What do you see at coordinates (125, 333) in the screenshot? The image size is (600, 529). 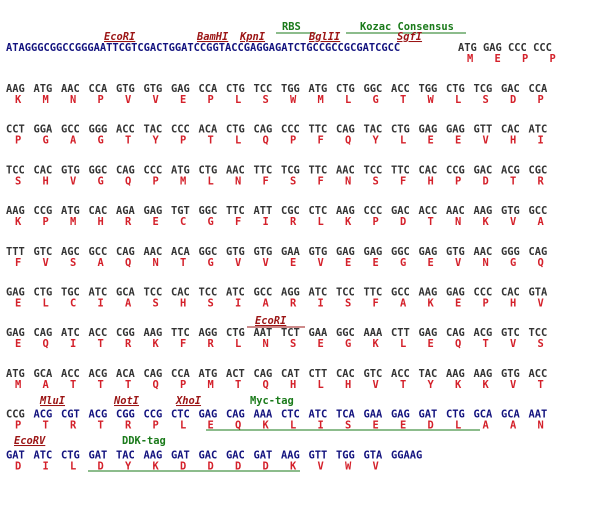 I see `codon: CGG` at bounding box center [125, 333].